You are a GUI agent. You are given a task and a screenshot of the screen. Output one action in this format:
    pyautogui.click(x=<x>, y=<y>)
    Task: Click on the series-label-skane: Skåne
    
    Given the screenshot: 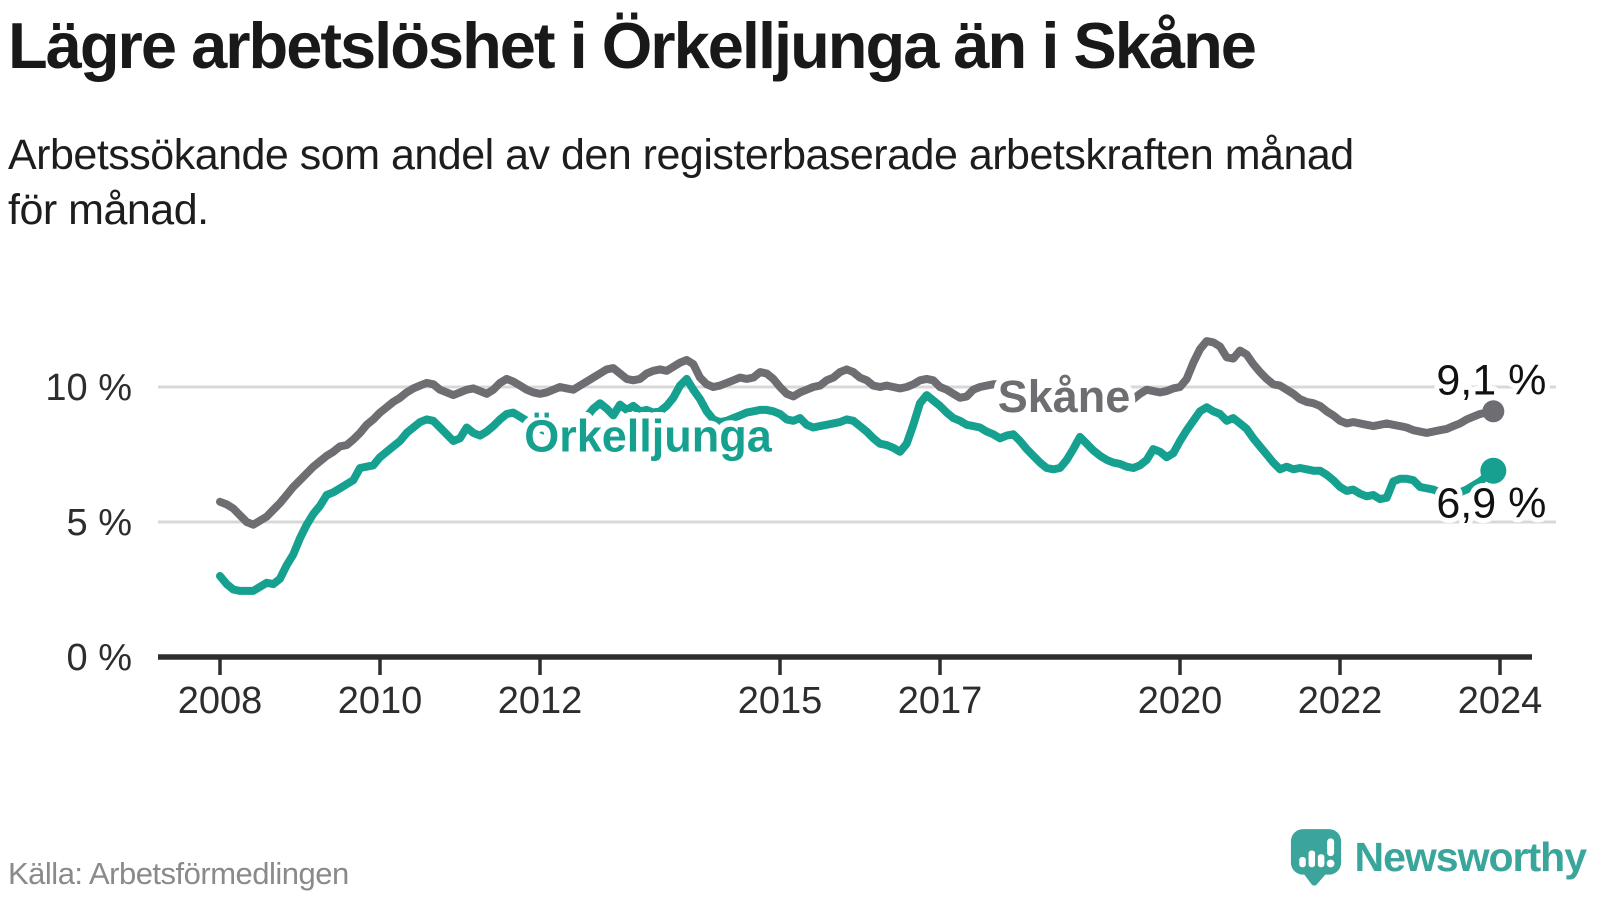 What is the action you would take?
    pyautogui.click(x=1064, y=396)
    